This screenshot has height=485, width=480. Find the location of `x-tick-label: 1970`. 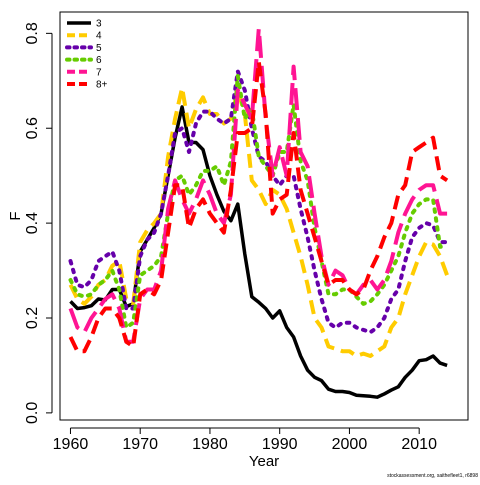

x-tick-label: 1970 is located at coordinates (140, 444).